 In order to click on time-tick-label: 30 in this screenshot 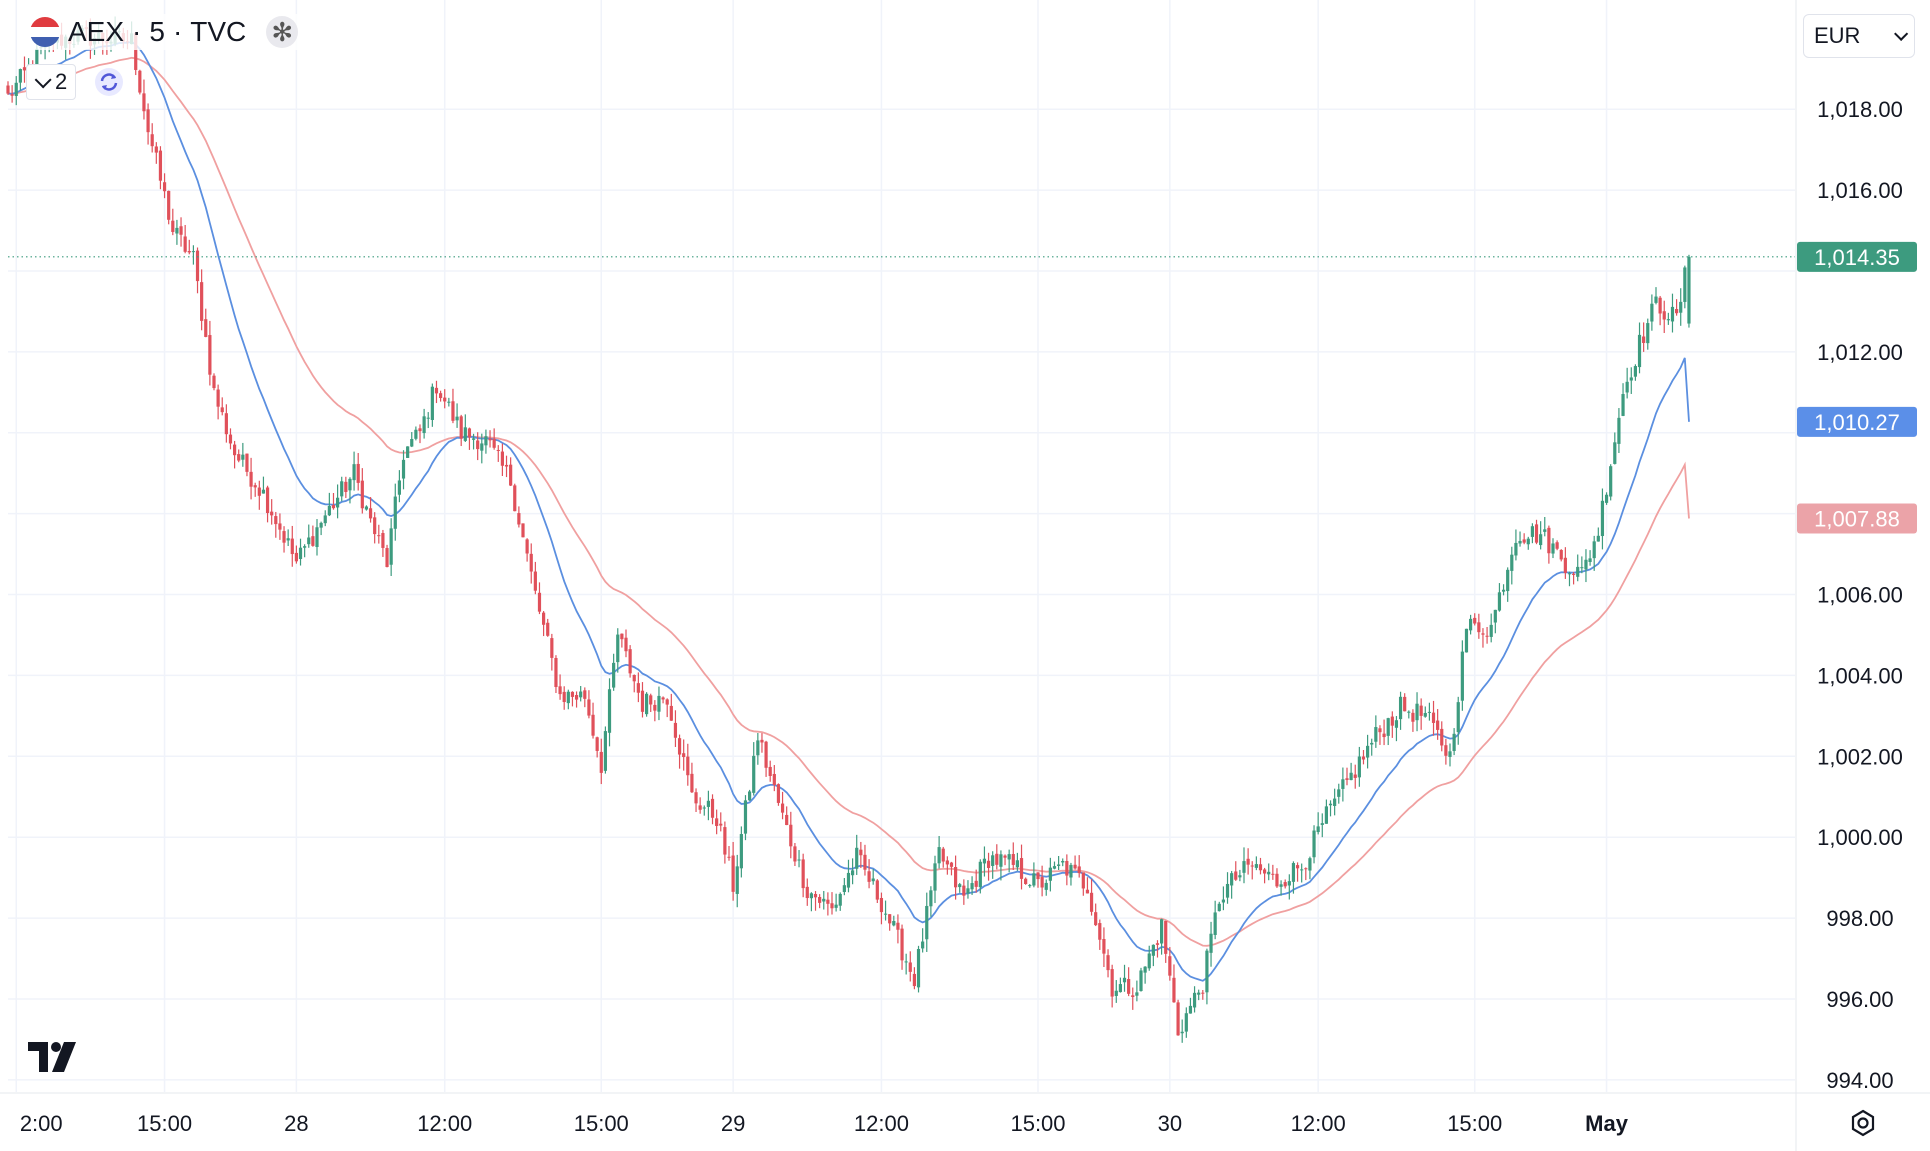, I will do `click(1170, 1123)`.